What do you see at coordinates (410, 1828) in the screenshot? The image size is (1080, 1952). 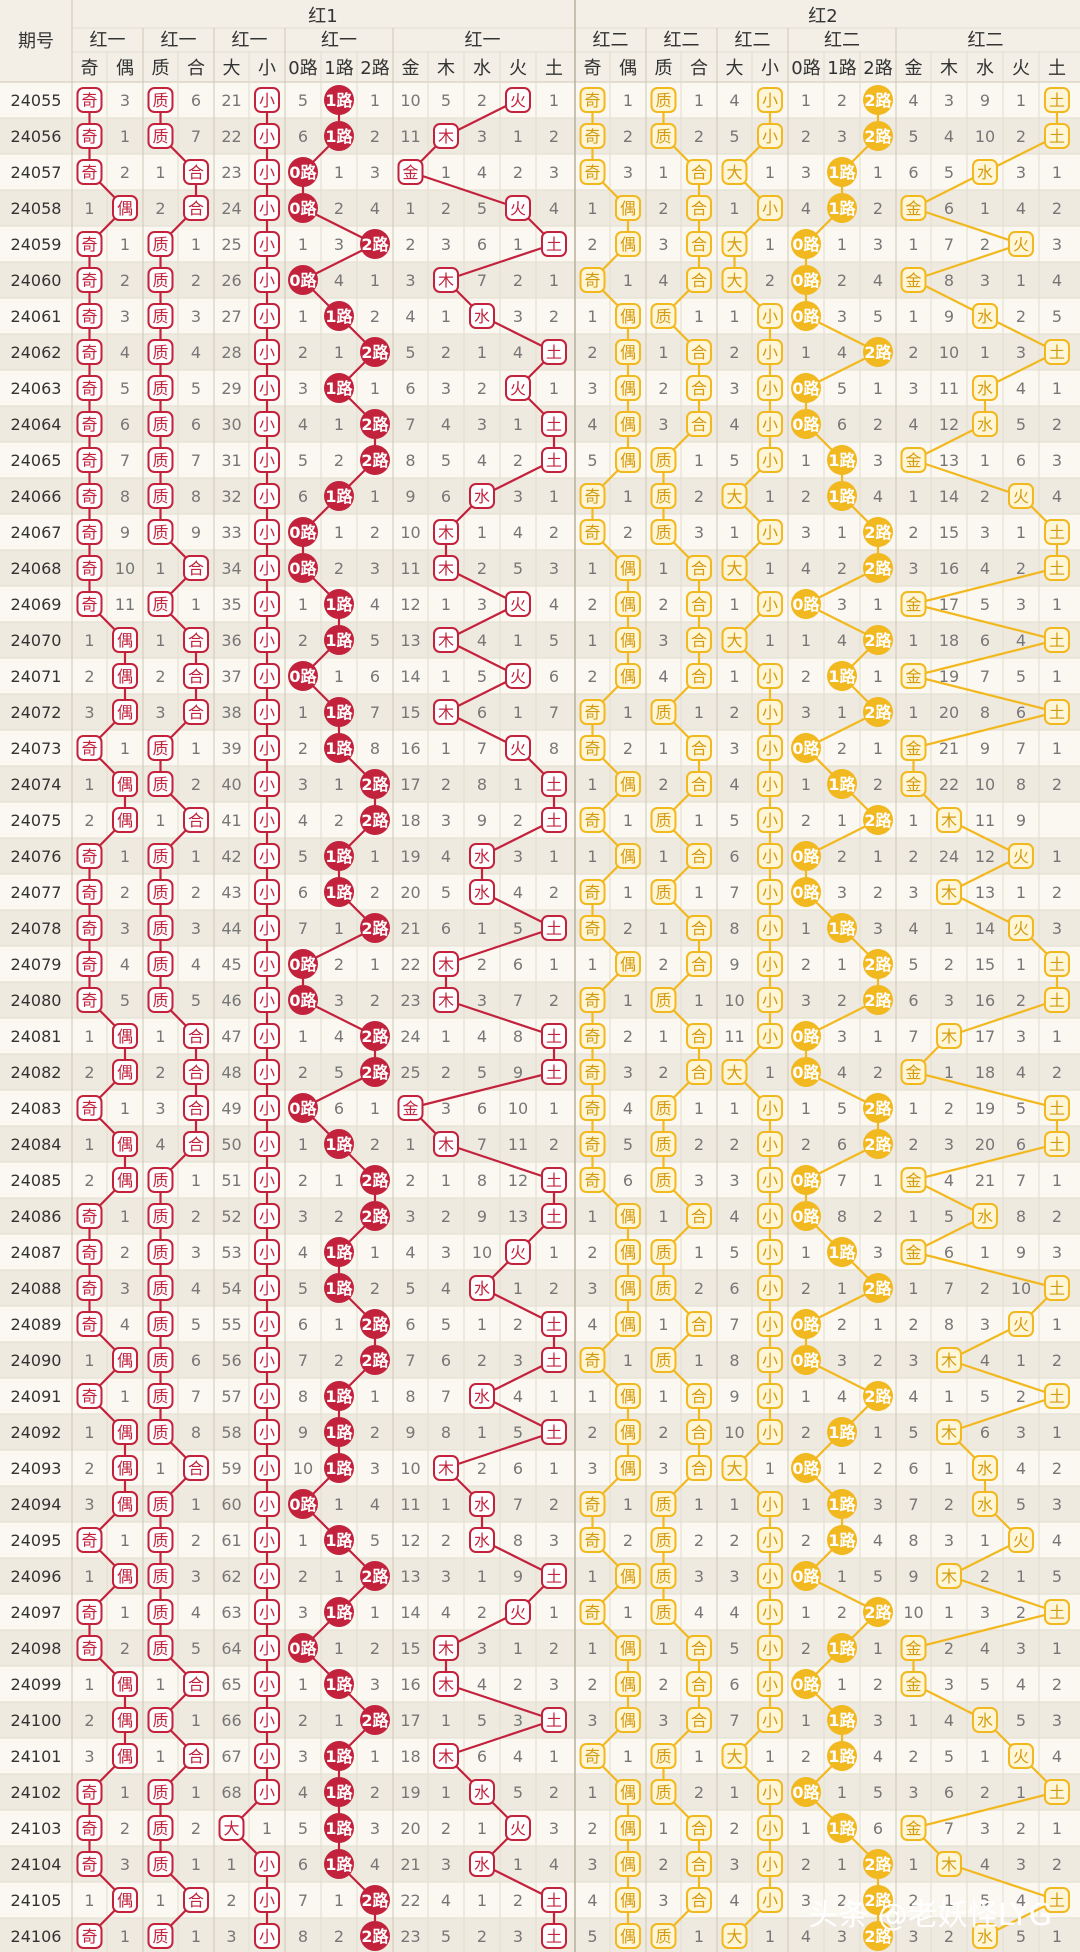 I see `miss-count: 20` at bounding box center [410, 1828].